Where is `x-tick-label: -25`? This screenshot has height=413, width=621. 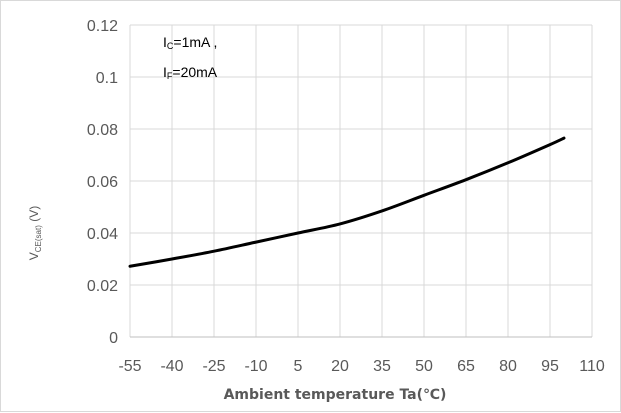
x-tick-label: -25 is located at coordinates (213, 366).